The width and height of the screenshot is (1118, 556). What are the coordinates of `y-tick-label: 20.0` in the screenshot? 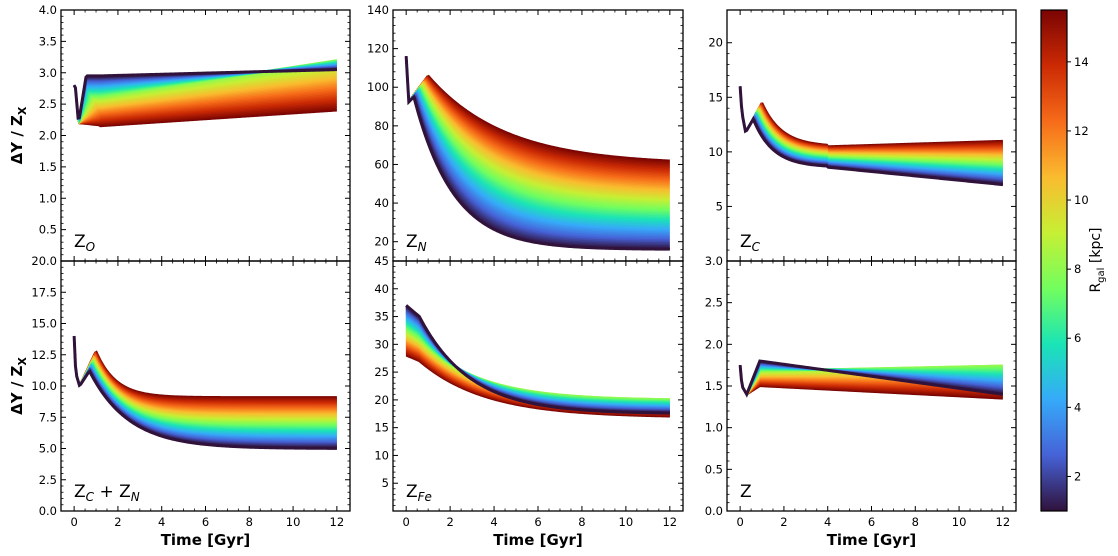 It's located at (44, 261).